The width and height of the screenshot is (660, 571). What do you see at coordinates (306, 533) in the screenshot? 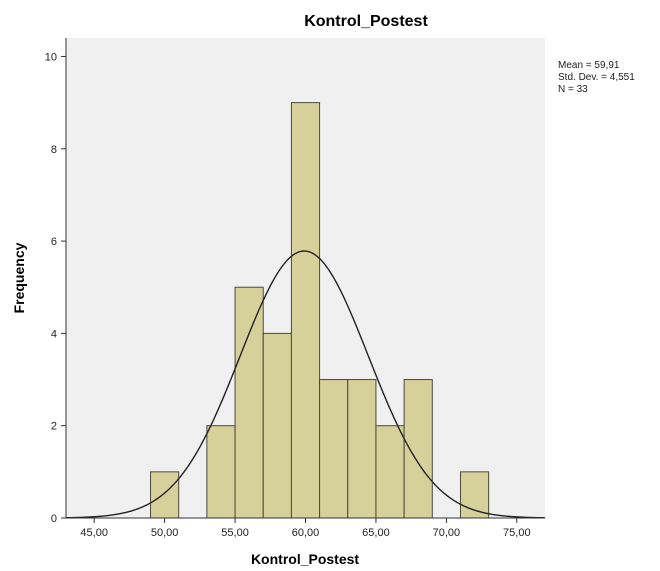
I see `x-tick-label: 60,00` at bounding box center [306, 533].